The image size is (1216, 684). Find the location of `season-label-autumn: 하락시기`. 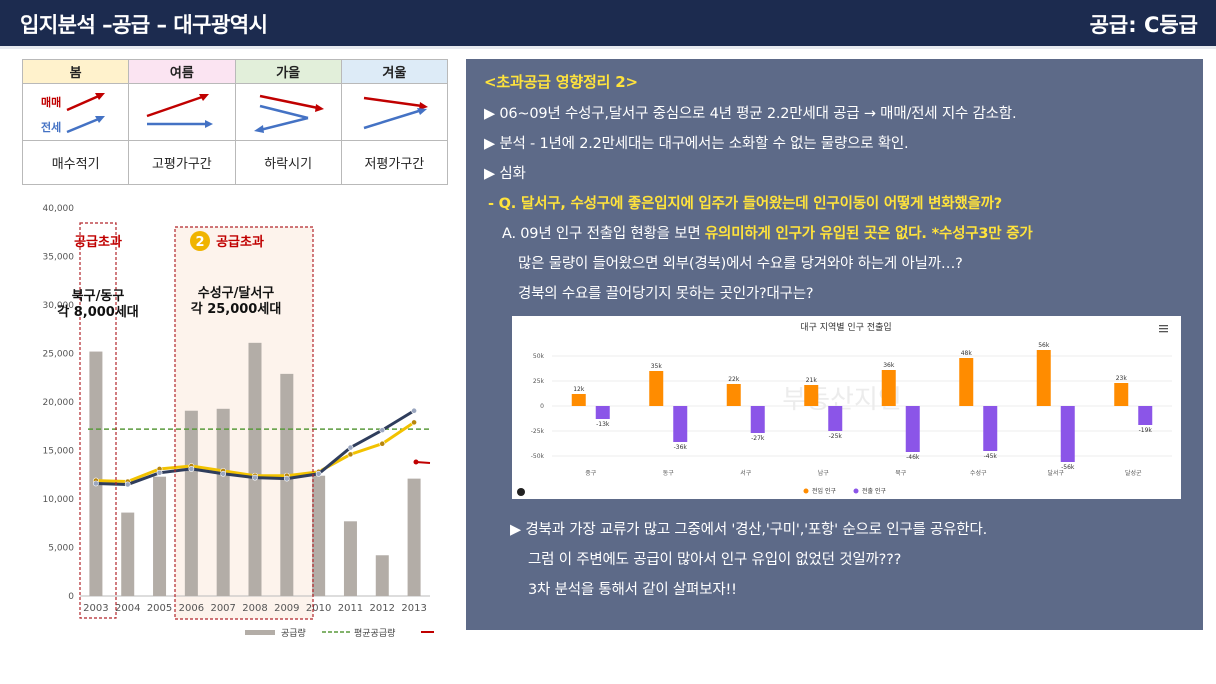

season-label-autumn: 하락시기 is located at coordinates (288, 162).